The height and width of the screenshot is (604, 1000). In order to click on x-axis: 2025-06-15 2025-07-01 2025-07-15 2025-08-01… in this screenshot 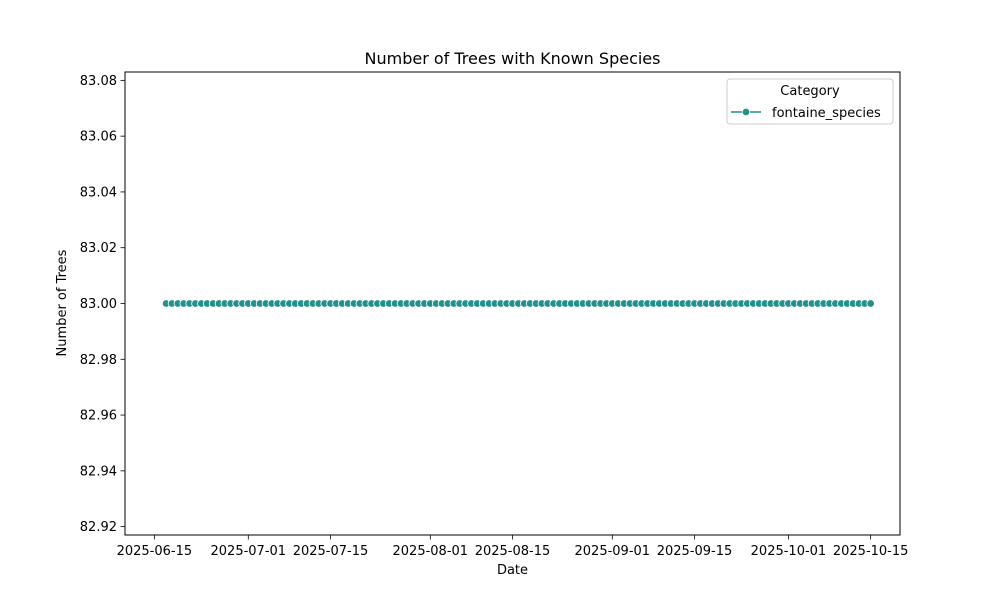, I will do `click(513, 547)`.